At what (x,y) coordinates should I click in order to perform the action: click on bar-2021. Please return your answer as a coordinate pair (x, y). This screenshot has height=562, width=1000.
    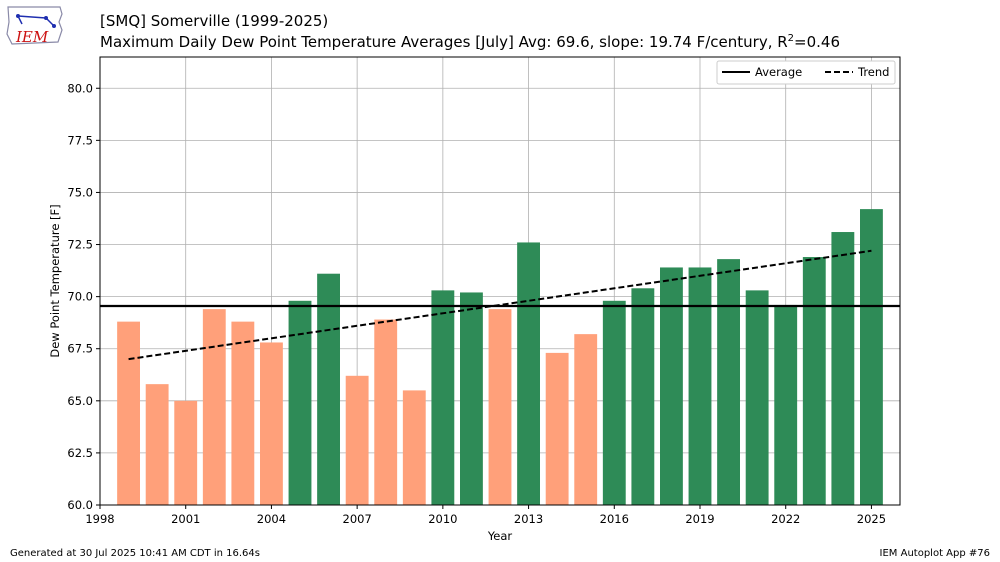
    Looking at the image, I should click on (757, 397).